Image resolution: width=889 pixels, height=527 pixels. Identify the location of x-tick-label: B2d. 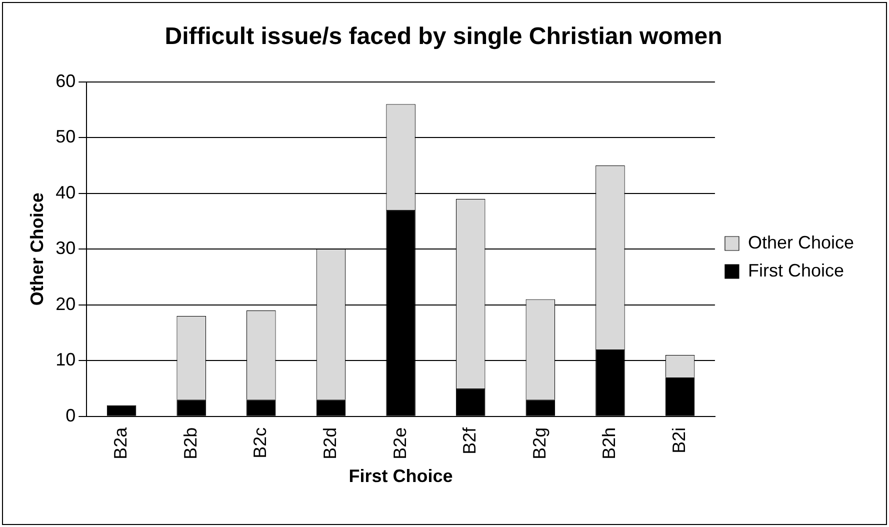
(330, 443).